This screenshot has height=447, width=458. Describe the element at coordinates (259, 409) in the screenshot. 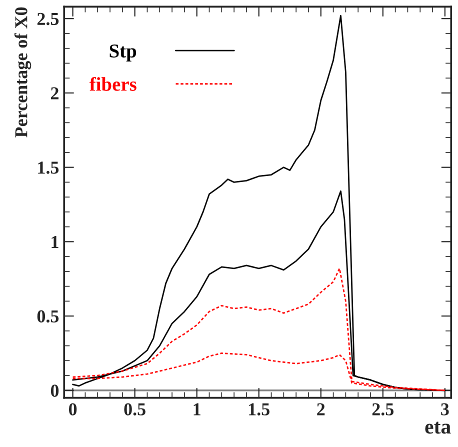

I see `x-tick-label: 1.5` at that location.